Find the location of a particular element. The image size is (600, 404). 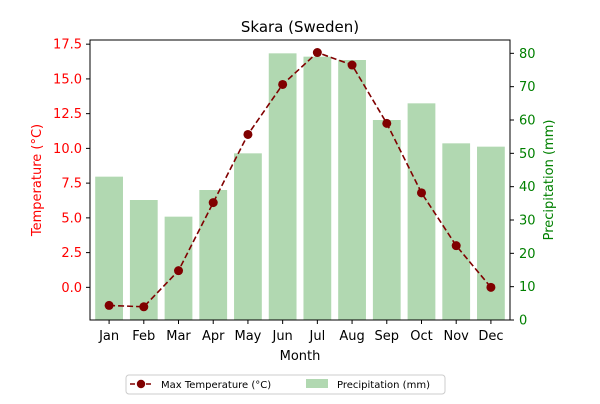

left-tick-label: 0.0 is located at coordinates (71, 288).